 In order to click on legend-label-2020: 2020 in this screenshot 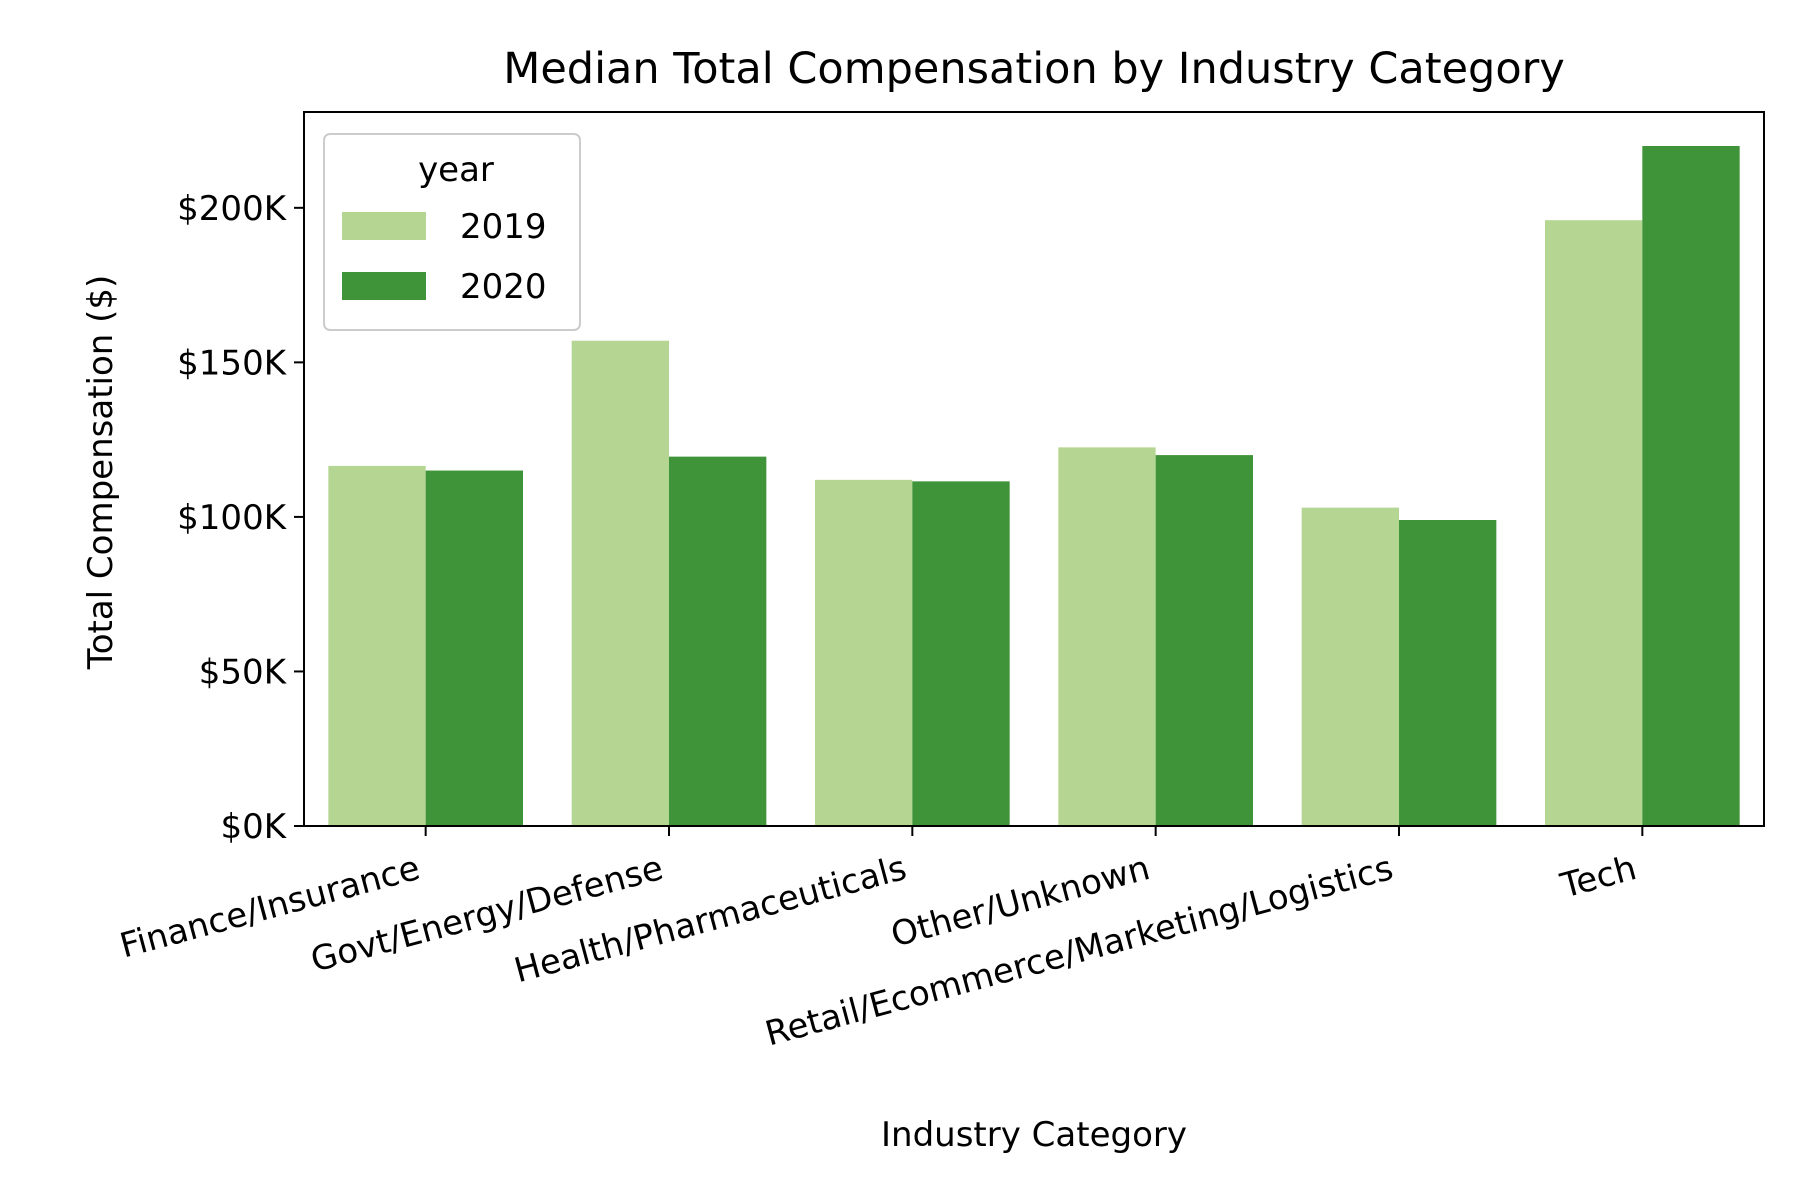, I will do `click(503, 287)`.